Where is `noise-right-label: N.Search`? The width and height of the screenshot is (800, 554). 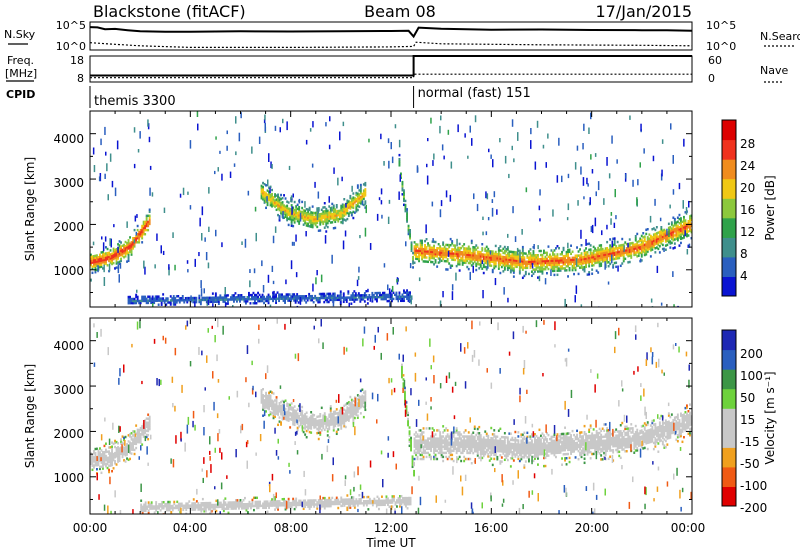
noise-right-label: N.Search is located at coordinates (780, 36).